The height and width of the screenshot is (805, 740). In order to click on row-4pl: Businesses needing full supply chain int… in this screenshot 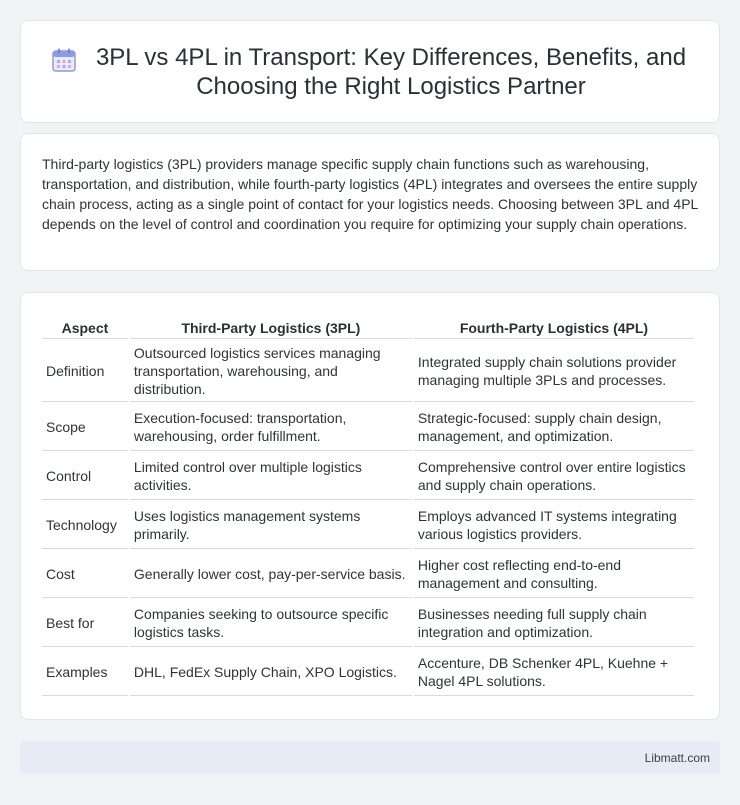, I will do `click(553, 623)`.